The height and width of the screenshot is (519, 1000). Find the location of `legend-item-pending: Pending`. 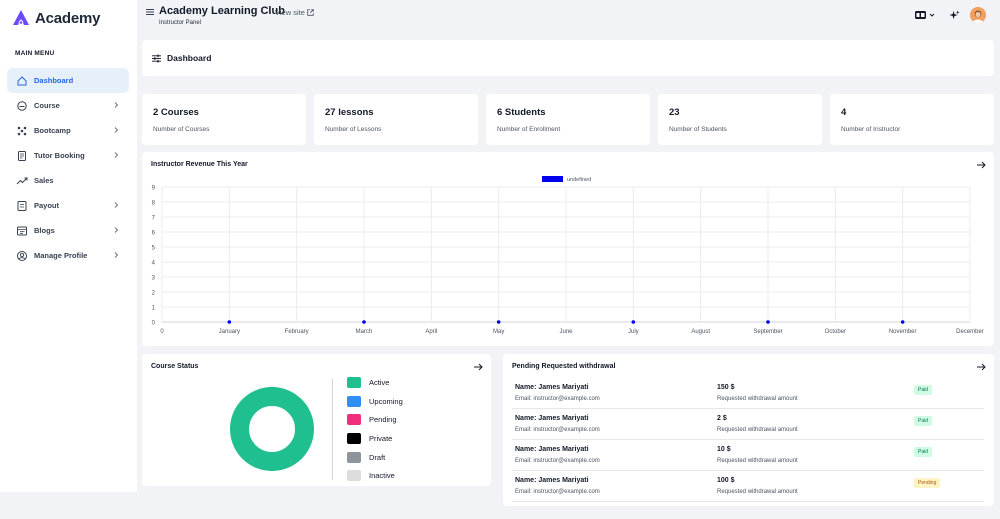

legend-item-pending: Pending is located at coordinates (375, 419).